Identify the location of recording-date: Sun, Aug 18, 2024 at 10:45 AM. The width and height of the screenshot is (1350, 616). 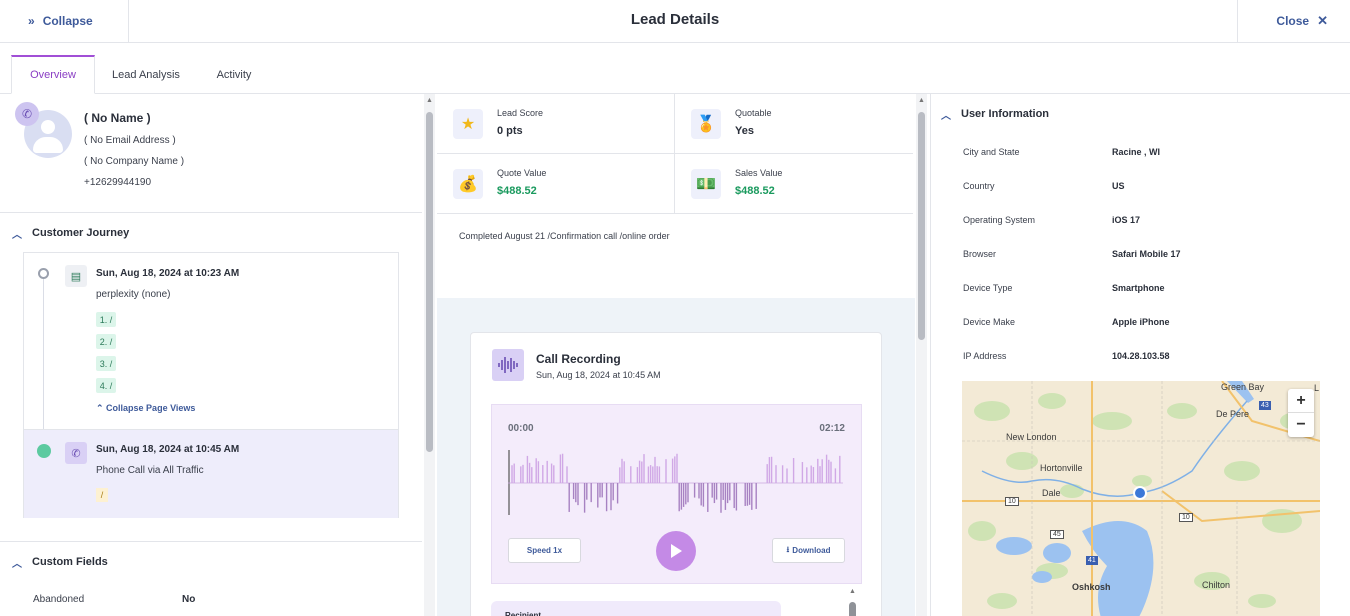
(598, 375).